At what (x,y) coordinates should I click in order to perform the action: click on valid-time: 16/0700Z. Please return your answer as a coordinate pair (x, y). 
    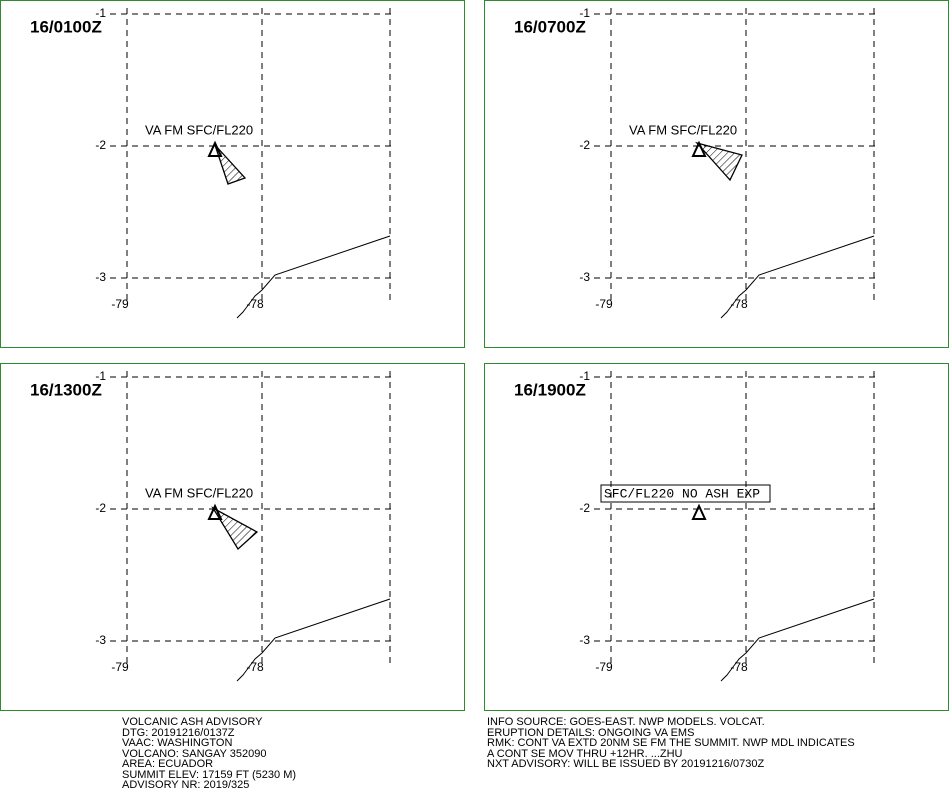
    Looking at the image, I should click on (550, 26).